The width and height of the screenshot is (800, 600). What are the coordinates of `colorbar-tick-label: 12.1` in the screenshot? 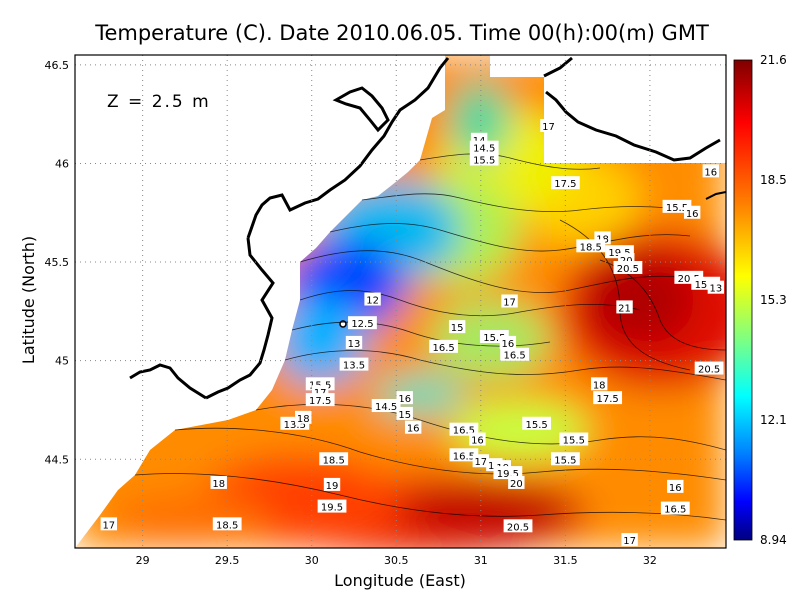 It's located at (773, 420).